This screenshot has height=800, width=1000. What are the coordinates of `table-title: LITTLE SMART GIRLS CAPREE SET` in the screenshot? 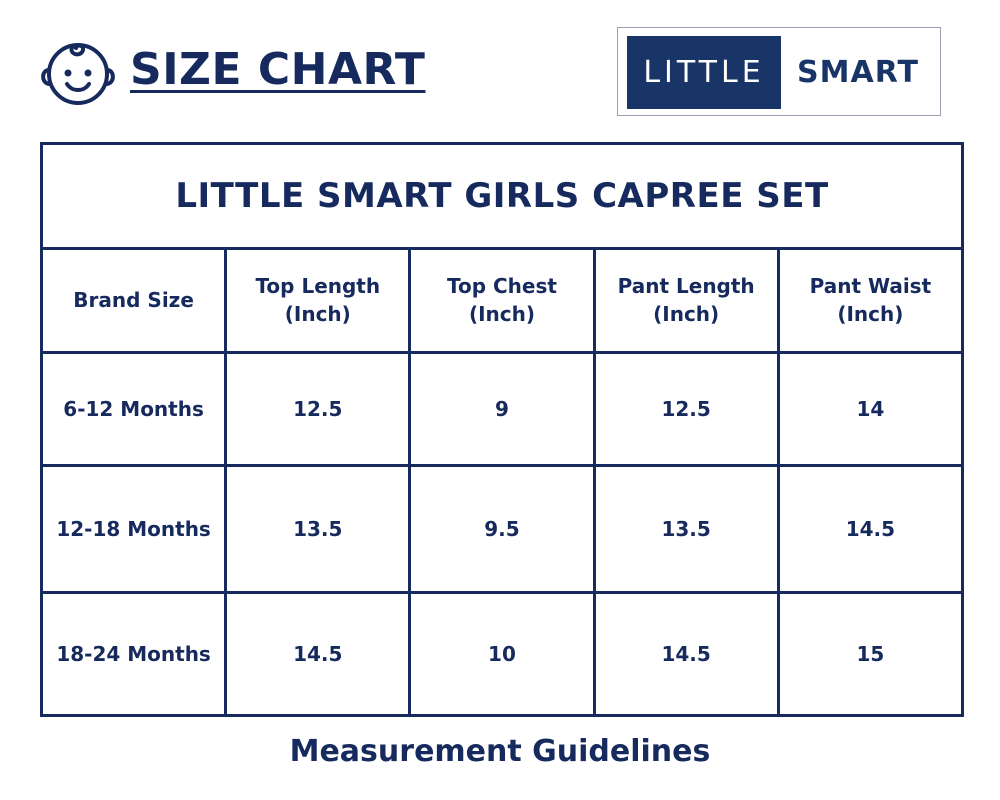 It's located at (502, 196).